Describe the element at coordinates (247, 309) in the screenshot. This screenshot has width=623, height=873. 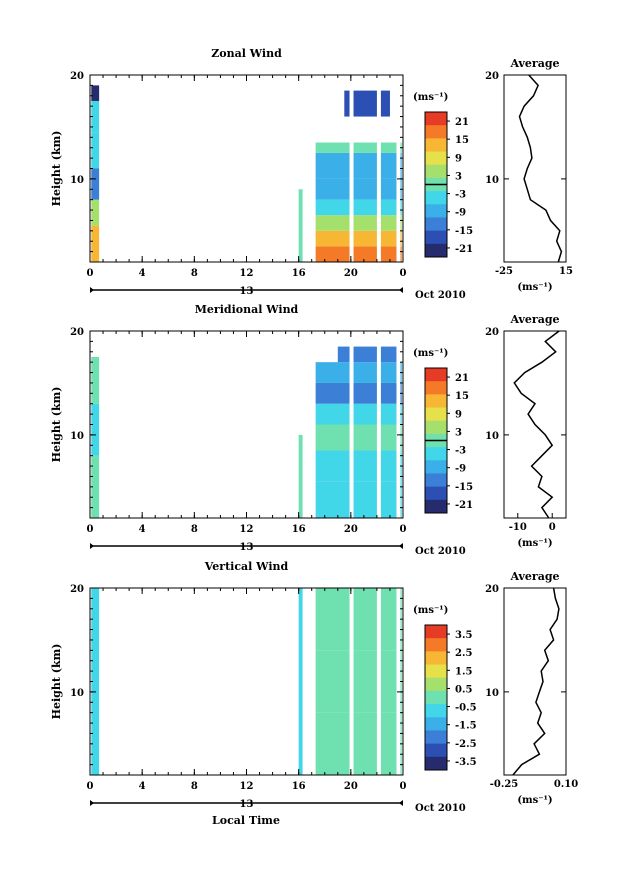
I see `panel-title: Meridional Wind` at that location.